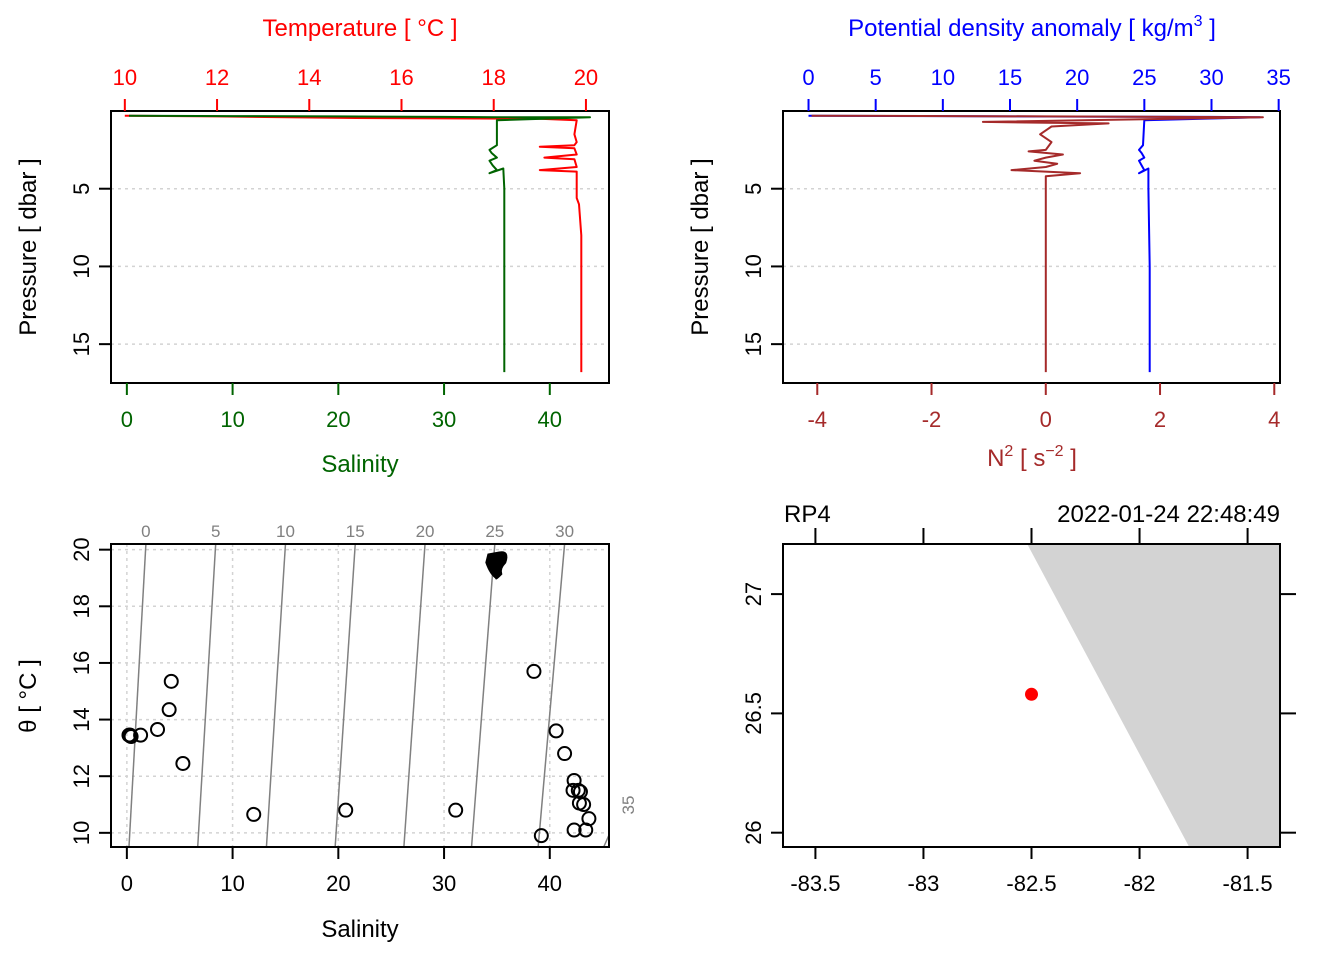 This screenshot has width=1344, height=960. Describe the element at coordinates (753, 594) in the screenshot. I see `latitude-axis-tick-label: 27` at that location.